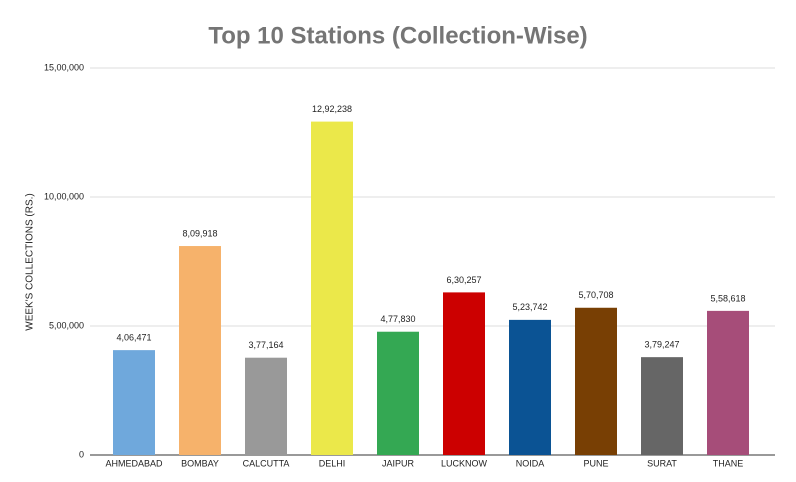 Image resolution: width=796 pixels, height=482 pixels. What do you see at coordinates (265, 345) in the screenshot?
I see `value-label: 3,77,164` at bounding box center [265, 345].